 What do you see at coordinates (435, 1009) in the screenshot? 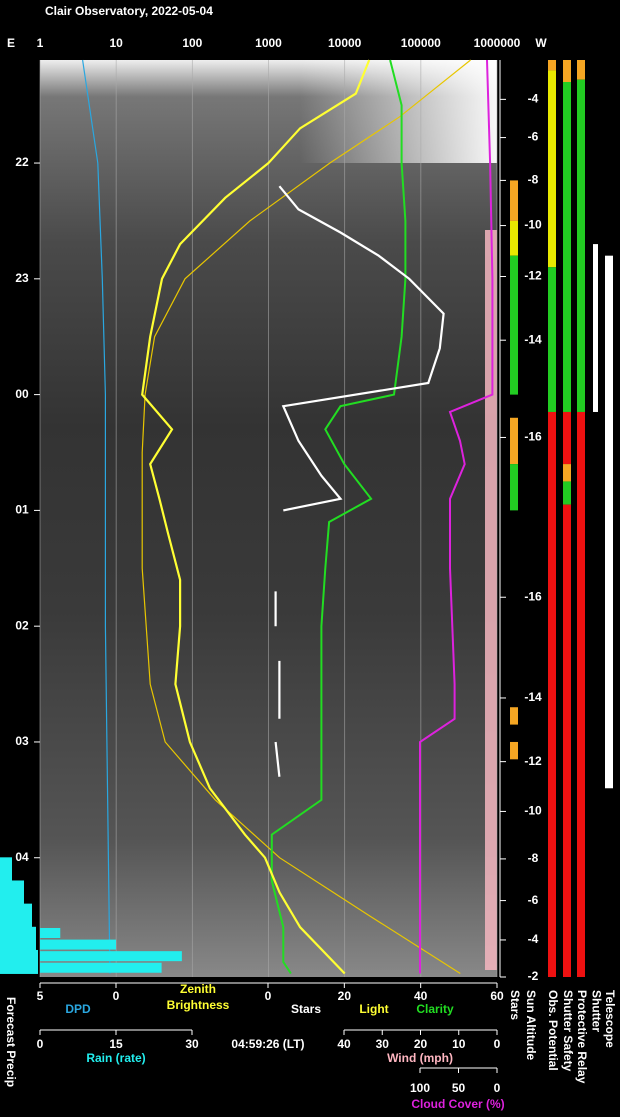
I see `series-label: Clarity` at bounding box center [435, 1009].